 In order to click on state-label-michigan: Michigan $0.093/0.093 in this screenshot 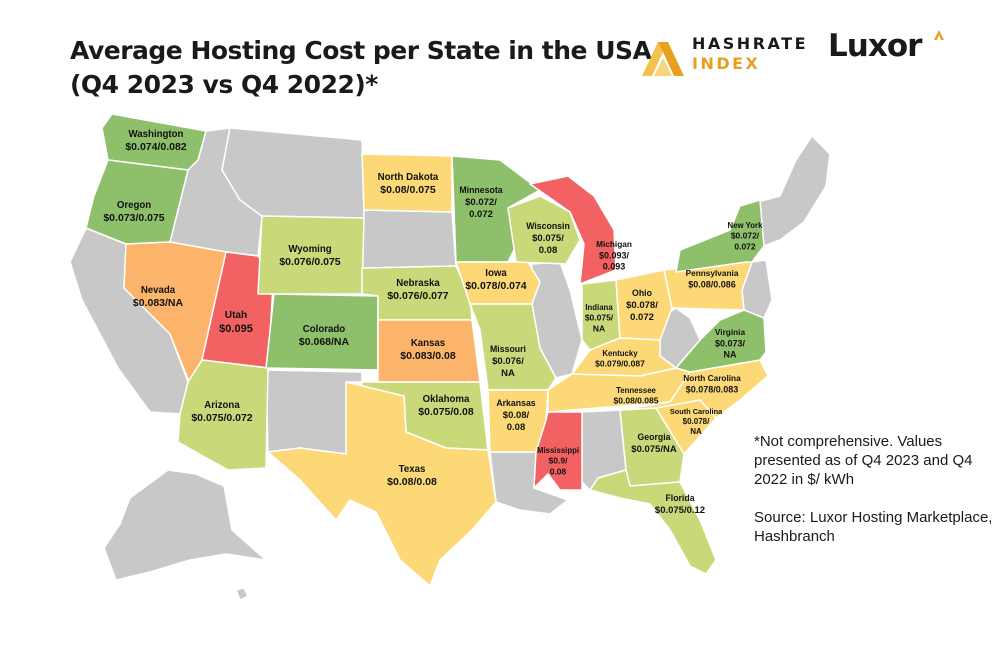, I will do `click(614, 256)`.